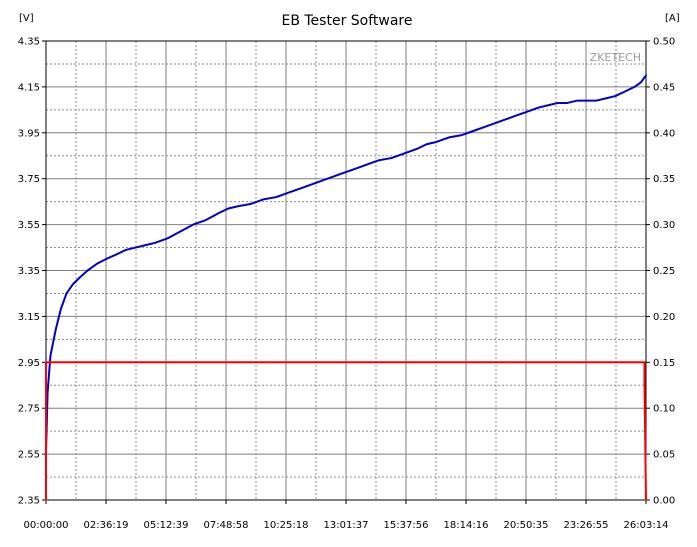 Image resolution: width=697 pixels, height=547 pixels. I want to click on left-axis-tick-label: 3.55, so click(29, 225).